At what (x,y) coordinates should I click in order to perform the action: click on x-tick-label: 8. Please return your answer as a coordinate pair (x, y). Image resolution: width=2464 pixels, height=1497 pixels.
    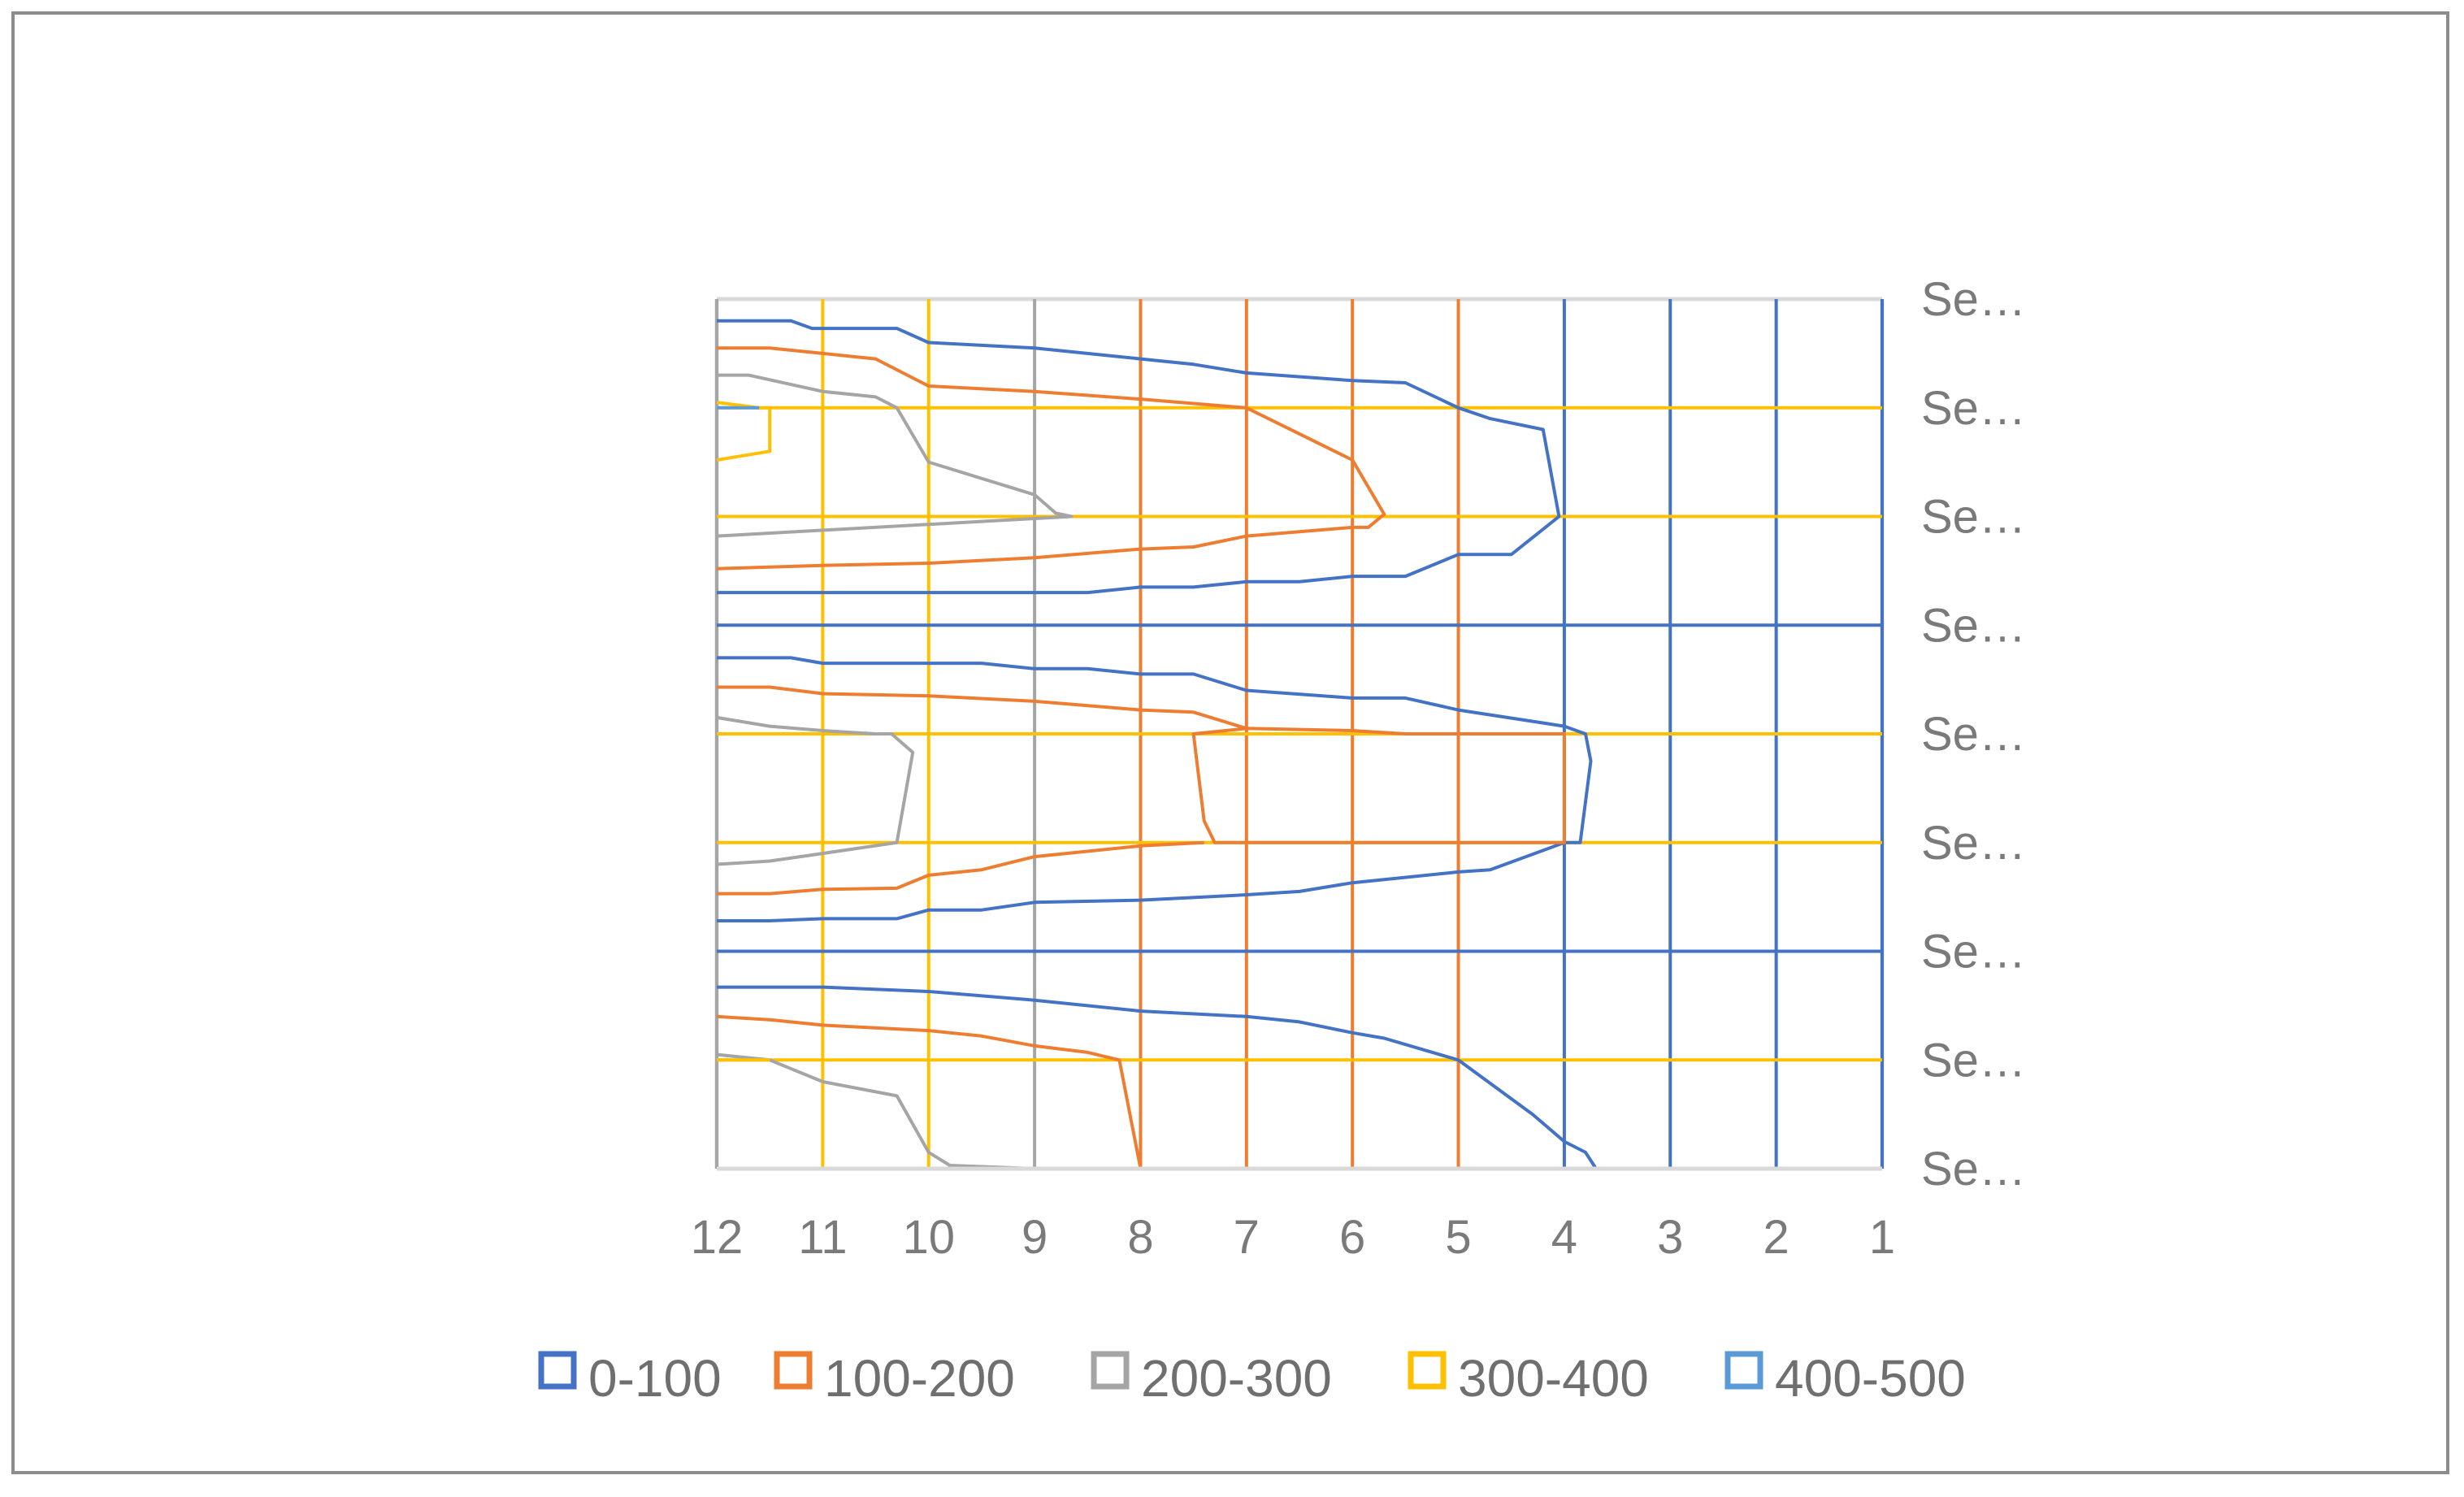
    Looking at the image, I should click on (1140, 1237).